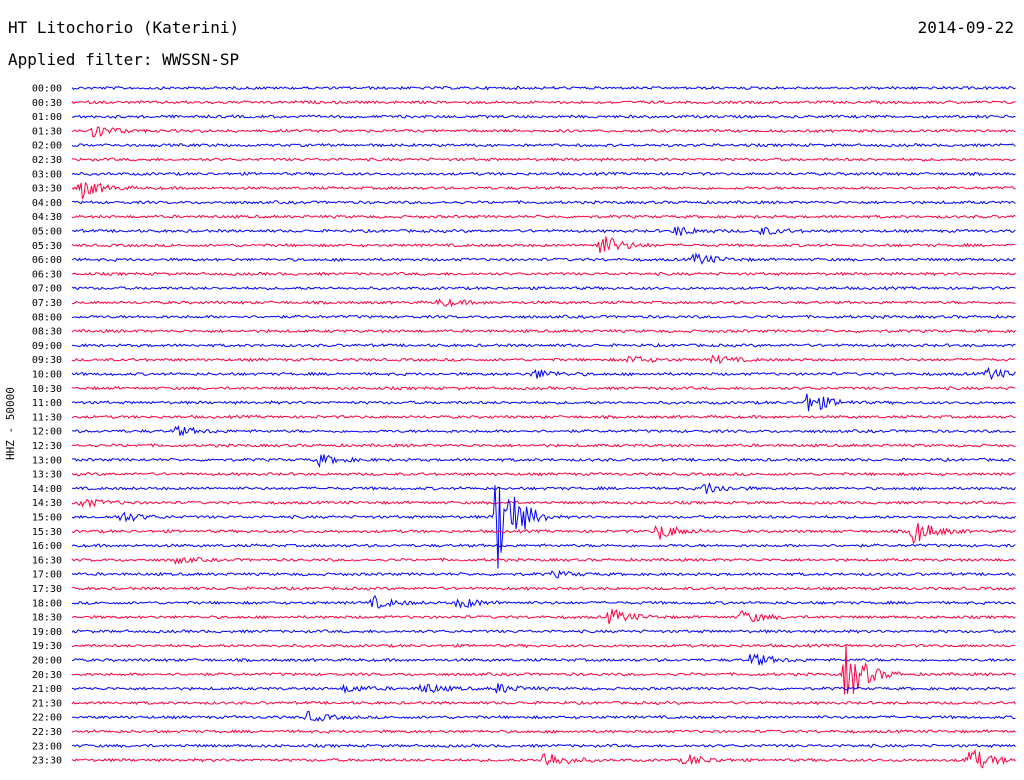 The width and height of the screenshot is (1024, 780). I want to click on time-label: 10:00, so click(47, 375).